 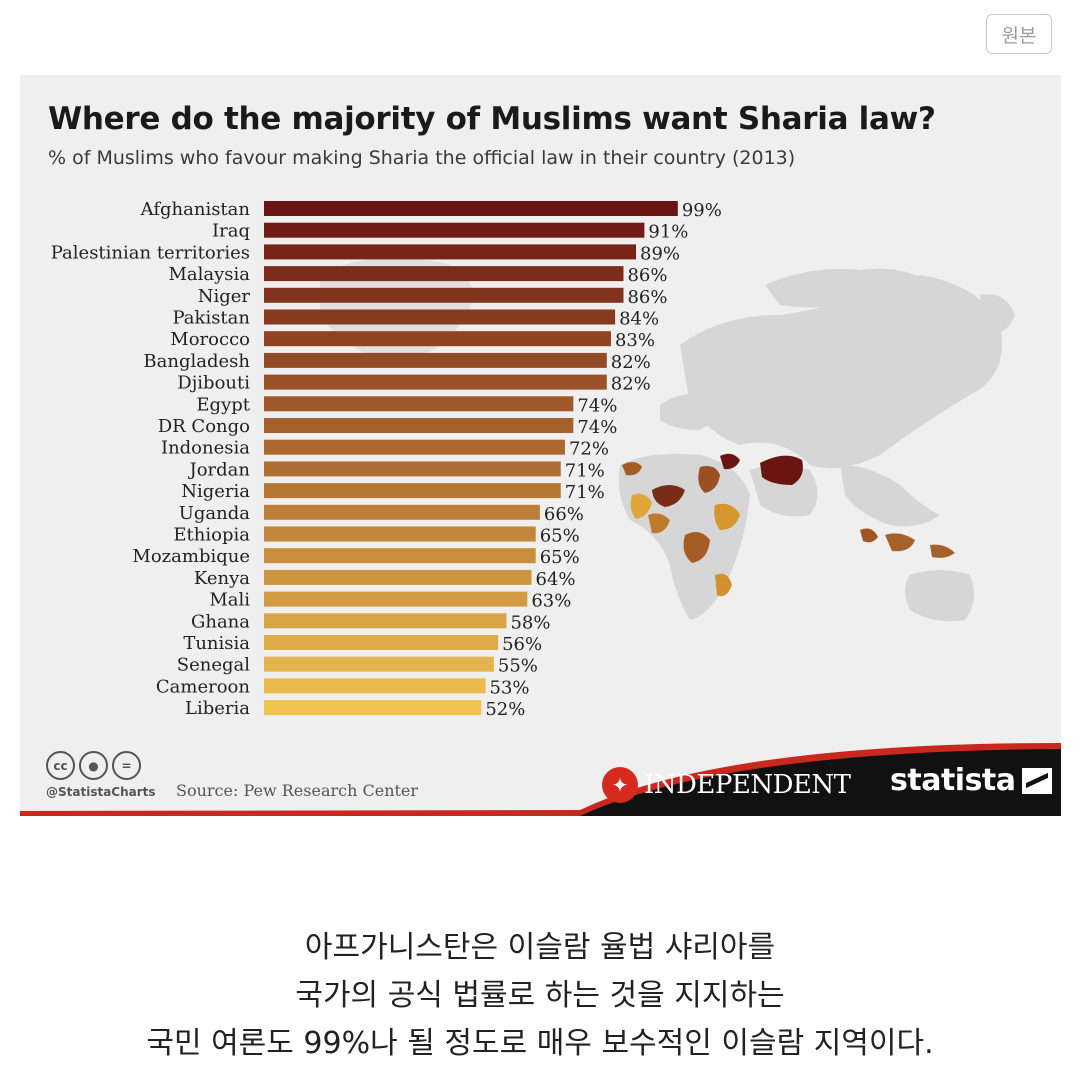 What do you see at coordinates (747, 785) in the screenshot?
I see `independent-logo-text: INDEPENDENT` at bounding box center [747, 785].